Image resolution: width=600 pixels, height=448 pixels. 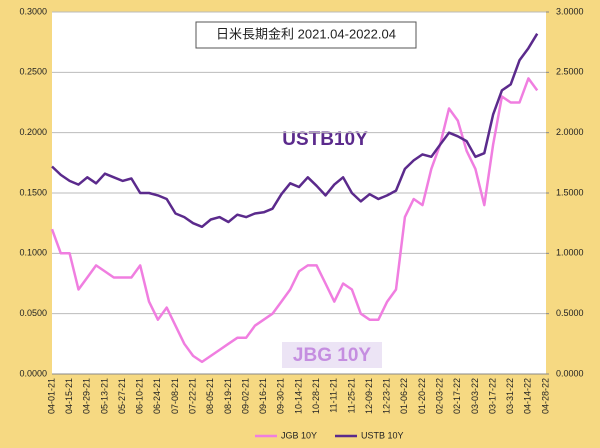 I want to click on x-tick-label: 09-02-21, so click(x=245, y=396).